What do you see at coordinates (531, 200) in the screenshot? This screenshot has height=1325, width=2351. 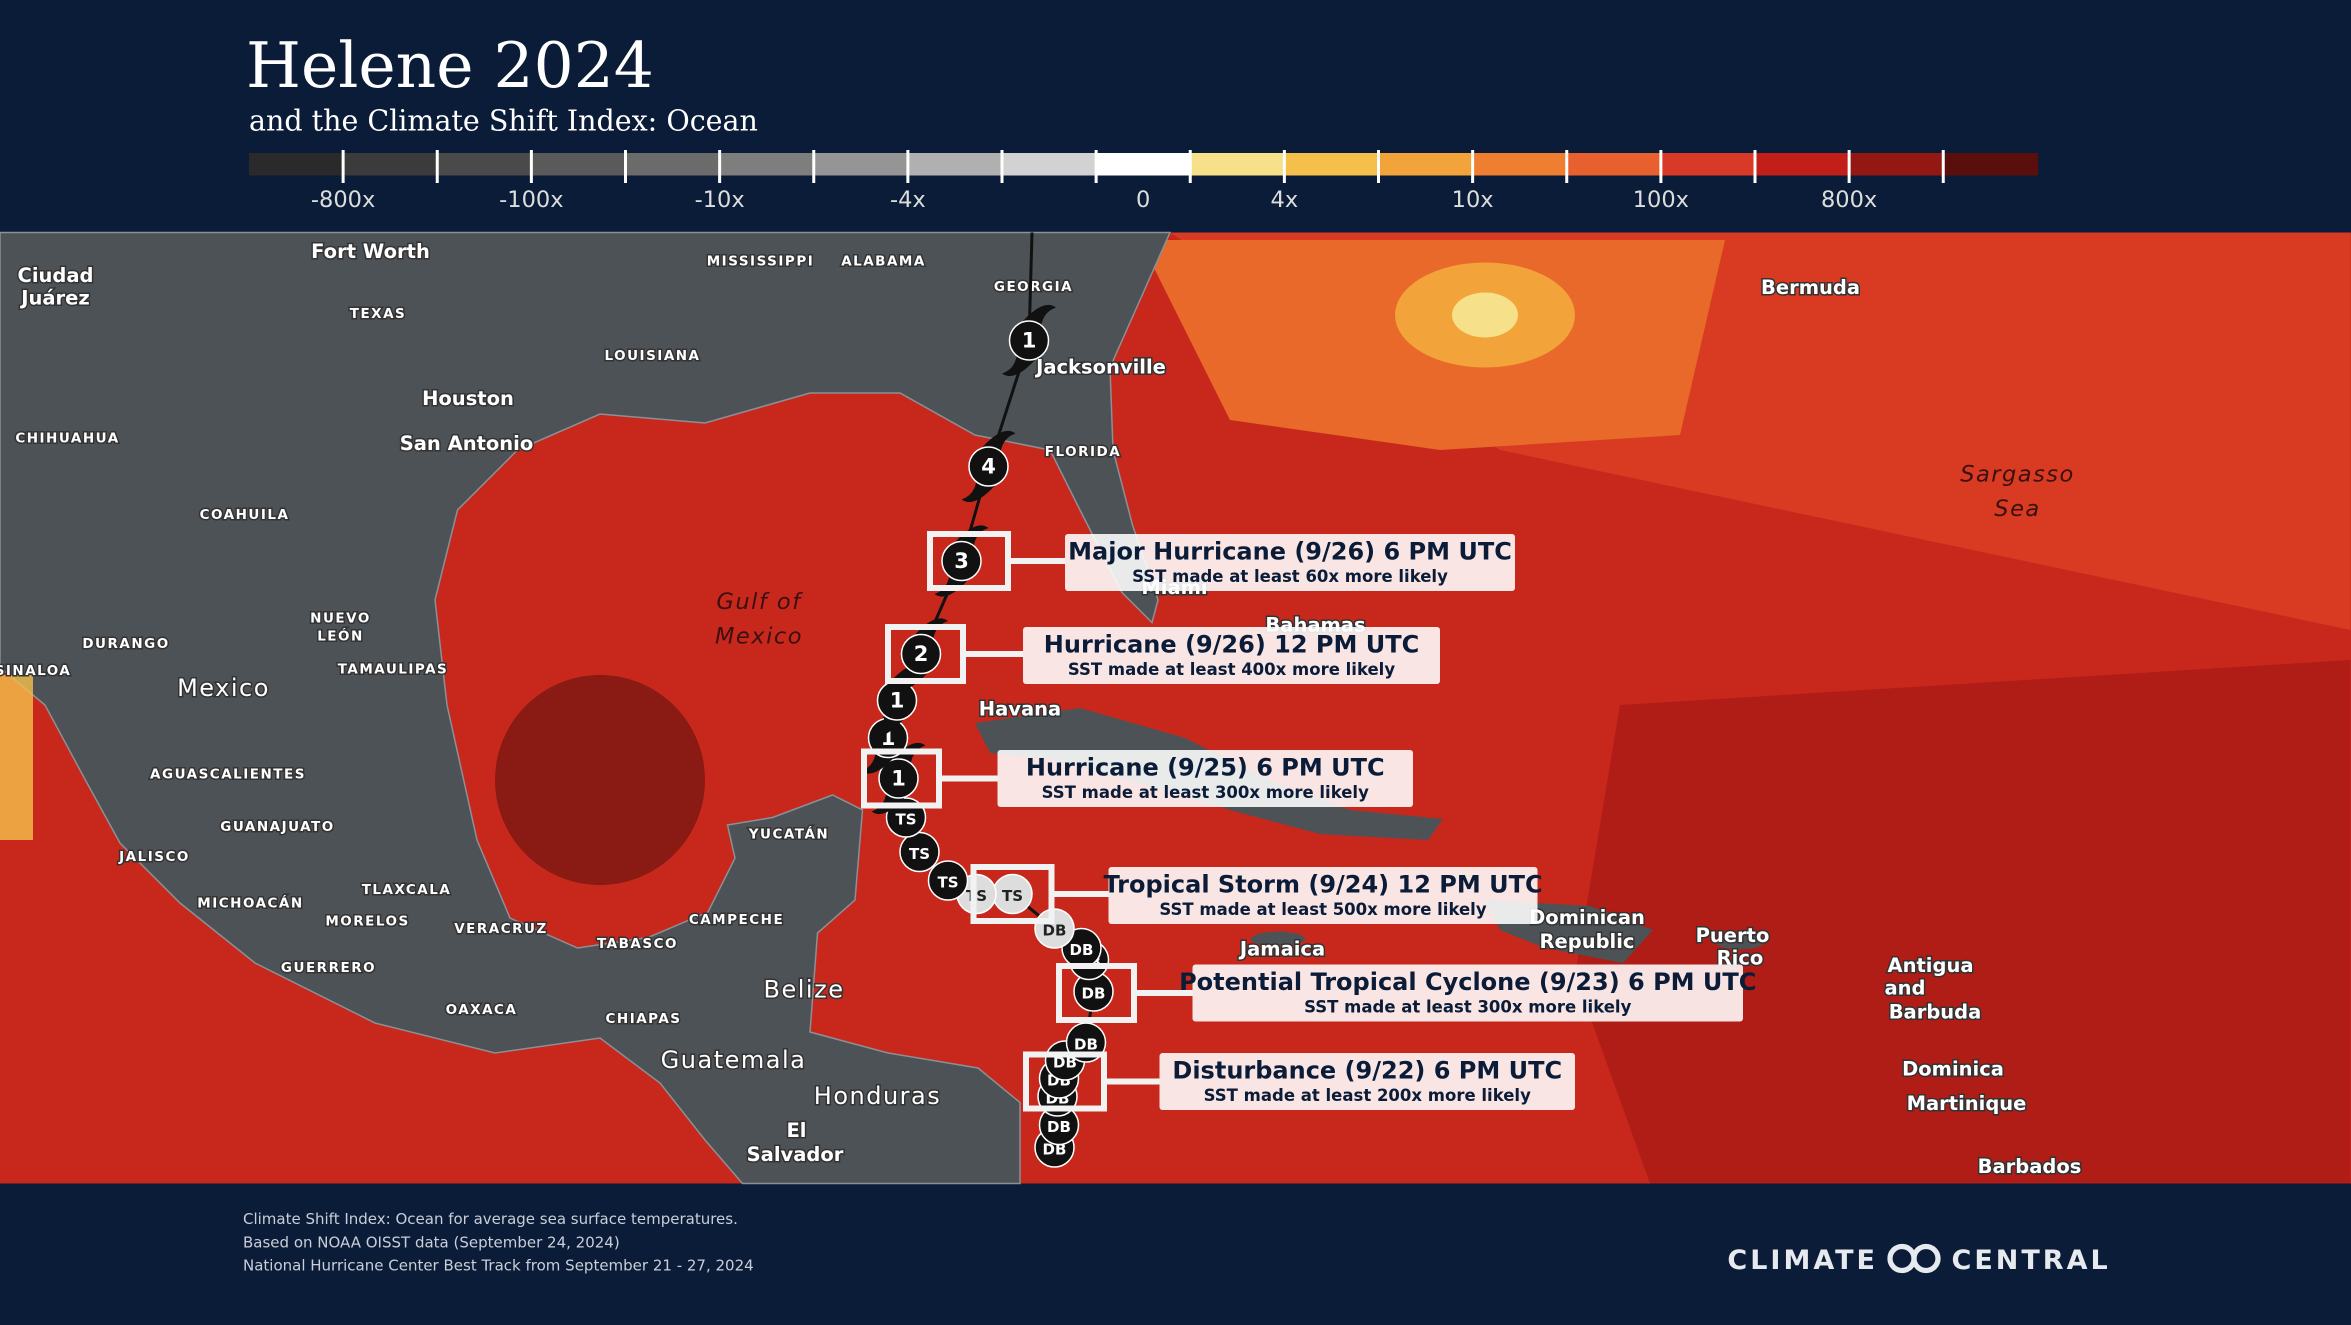 I see `legend-label: -100x` at bounding box center [531, 200].